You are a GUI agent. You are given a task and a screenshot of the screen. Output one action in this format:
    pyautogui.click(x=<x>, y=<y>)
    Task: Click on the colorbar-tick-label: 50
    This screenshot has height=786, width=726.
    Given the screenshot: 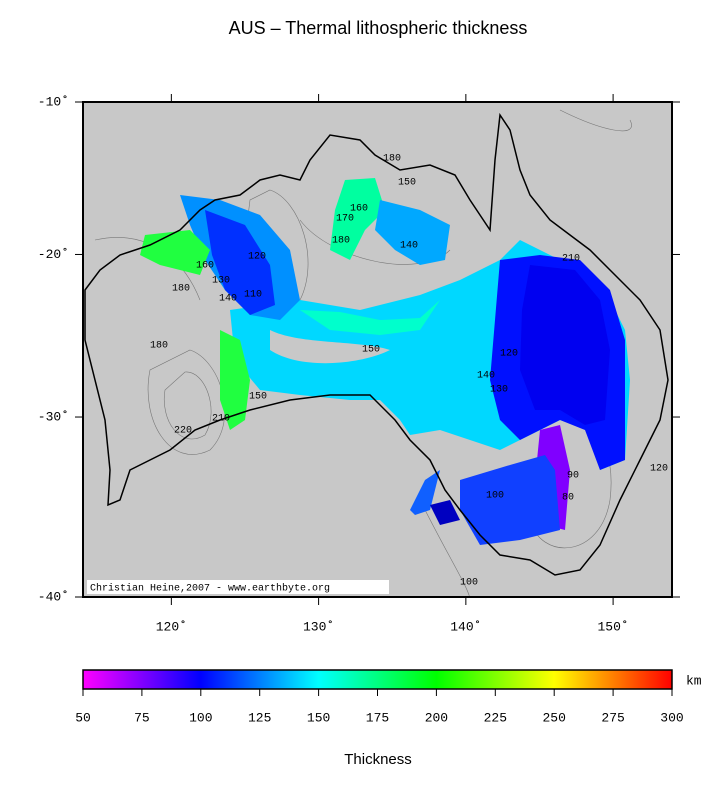 What is the action you would take?
    pyautogui.click(x=83, y=717)
    